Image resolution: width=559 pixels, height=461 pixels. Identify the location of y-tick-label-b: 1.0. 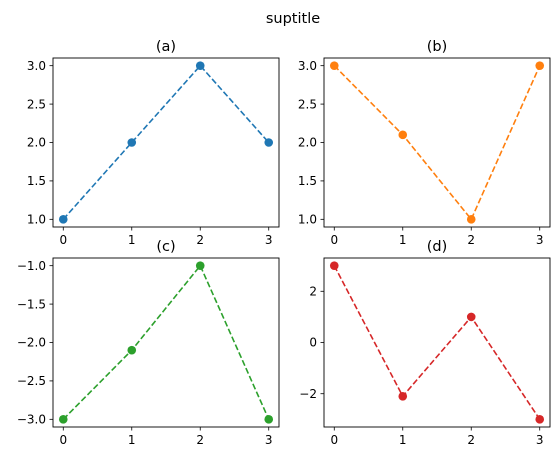
(307, 220).